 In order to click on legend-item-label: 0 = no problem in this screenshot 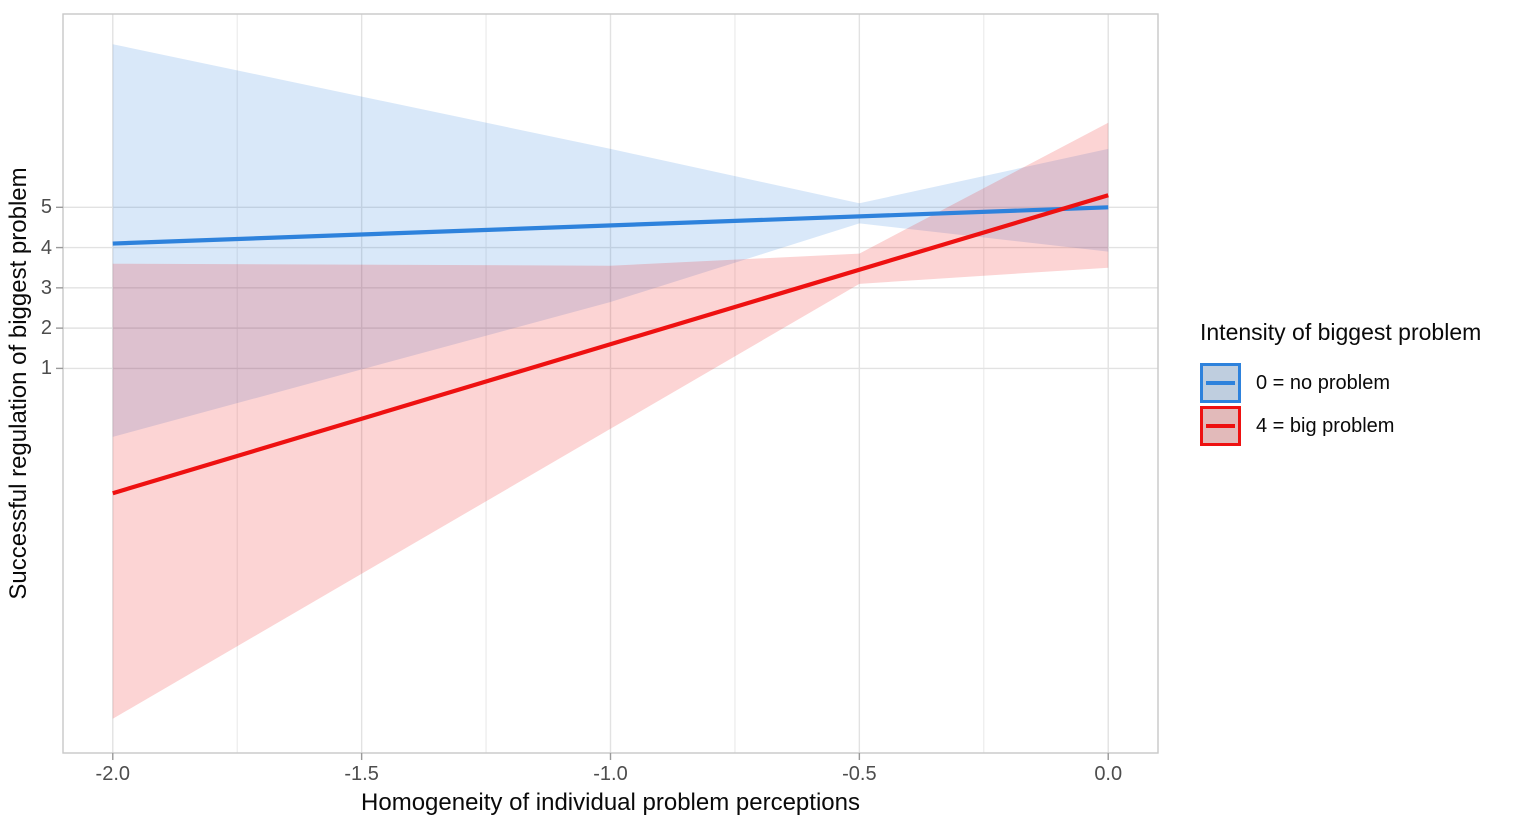, I will do `click(1323, 382)`.